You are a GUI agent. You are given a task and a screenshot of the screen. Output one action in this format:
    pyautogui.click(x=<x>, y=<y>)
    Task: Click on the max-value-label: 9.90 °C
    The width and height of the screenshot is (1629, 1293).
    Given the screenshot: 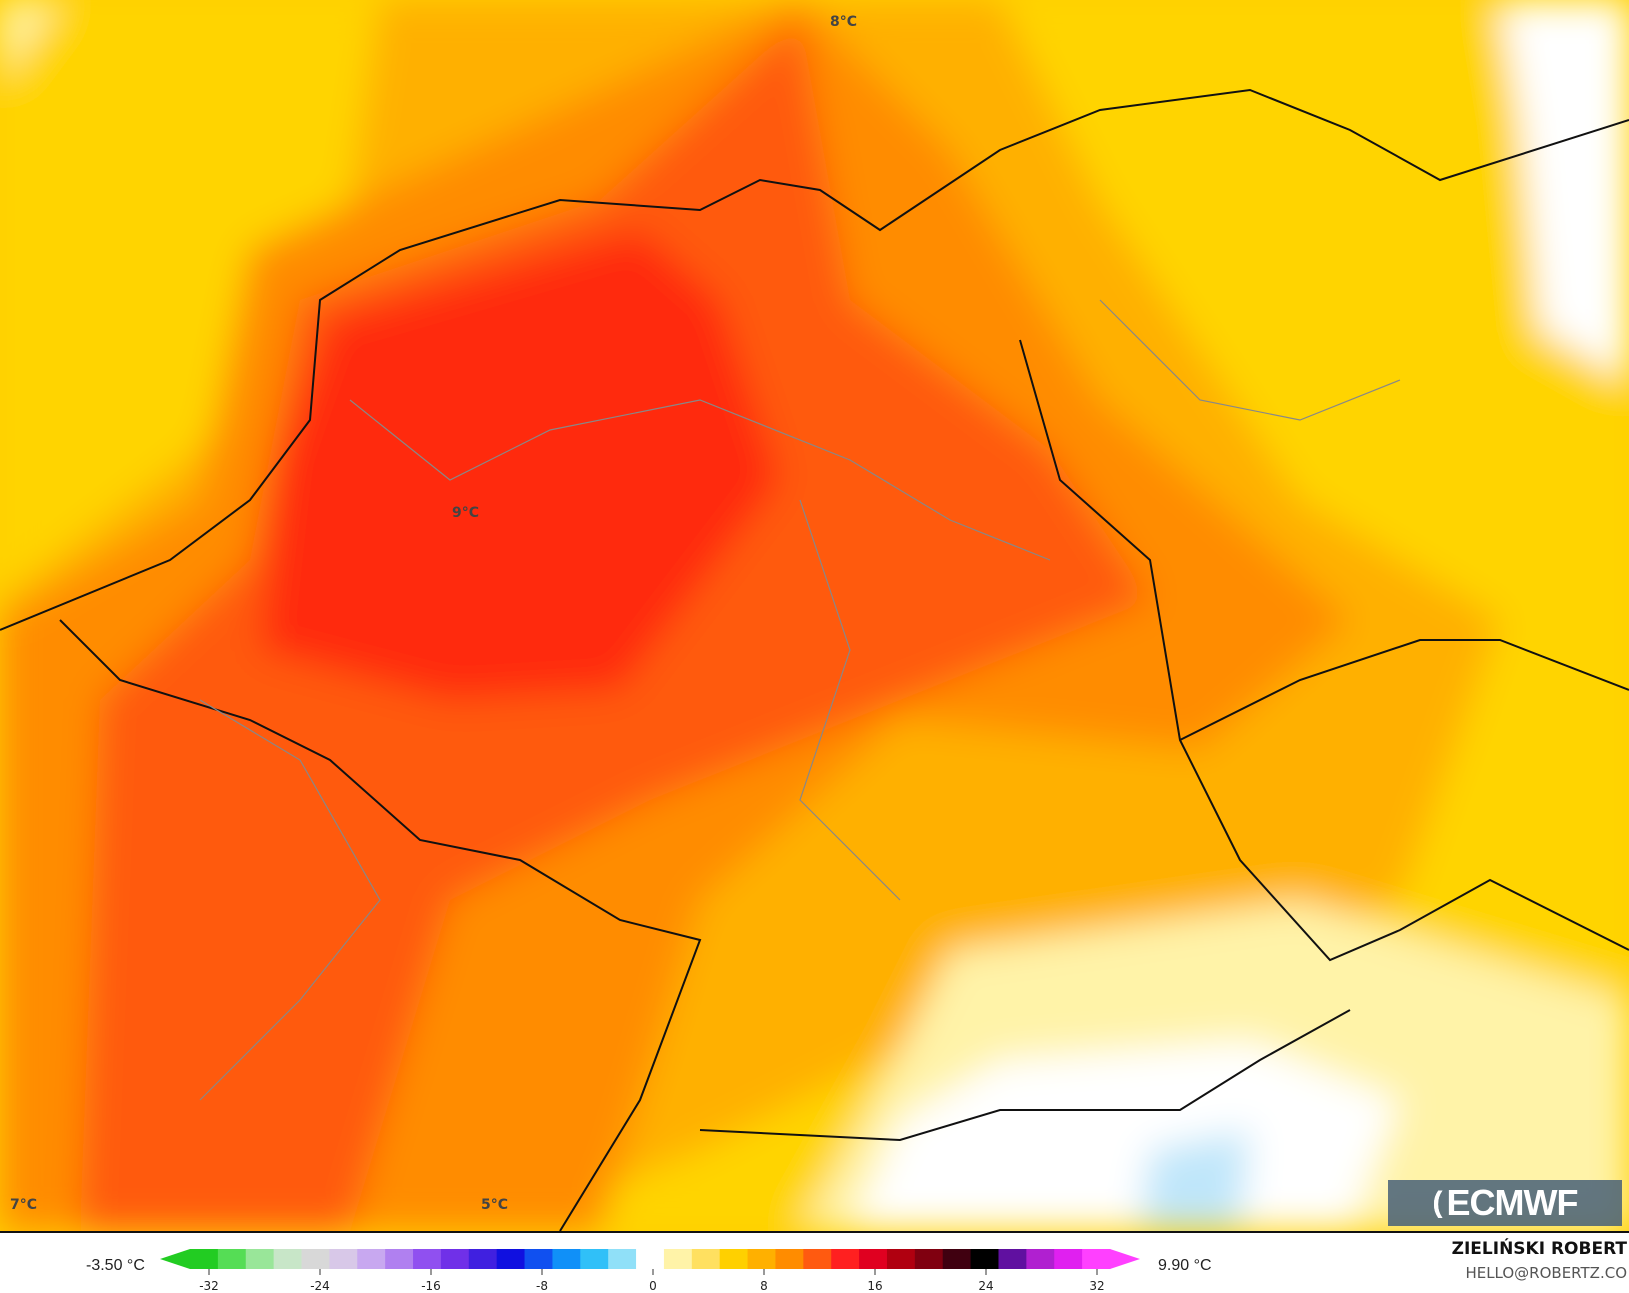 What is the action you would take?
    pyautogui.click(x=1185, y=1265)
    